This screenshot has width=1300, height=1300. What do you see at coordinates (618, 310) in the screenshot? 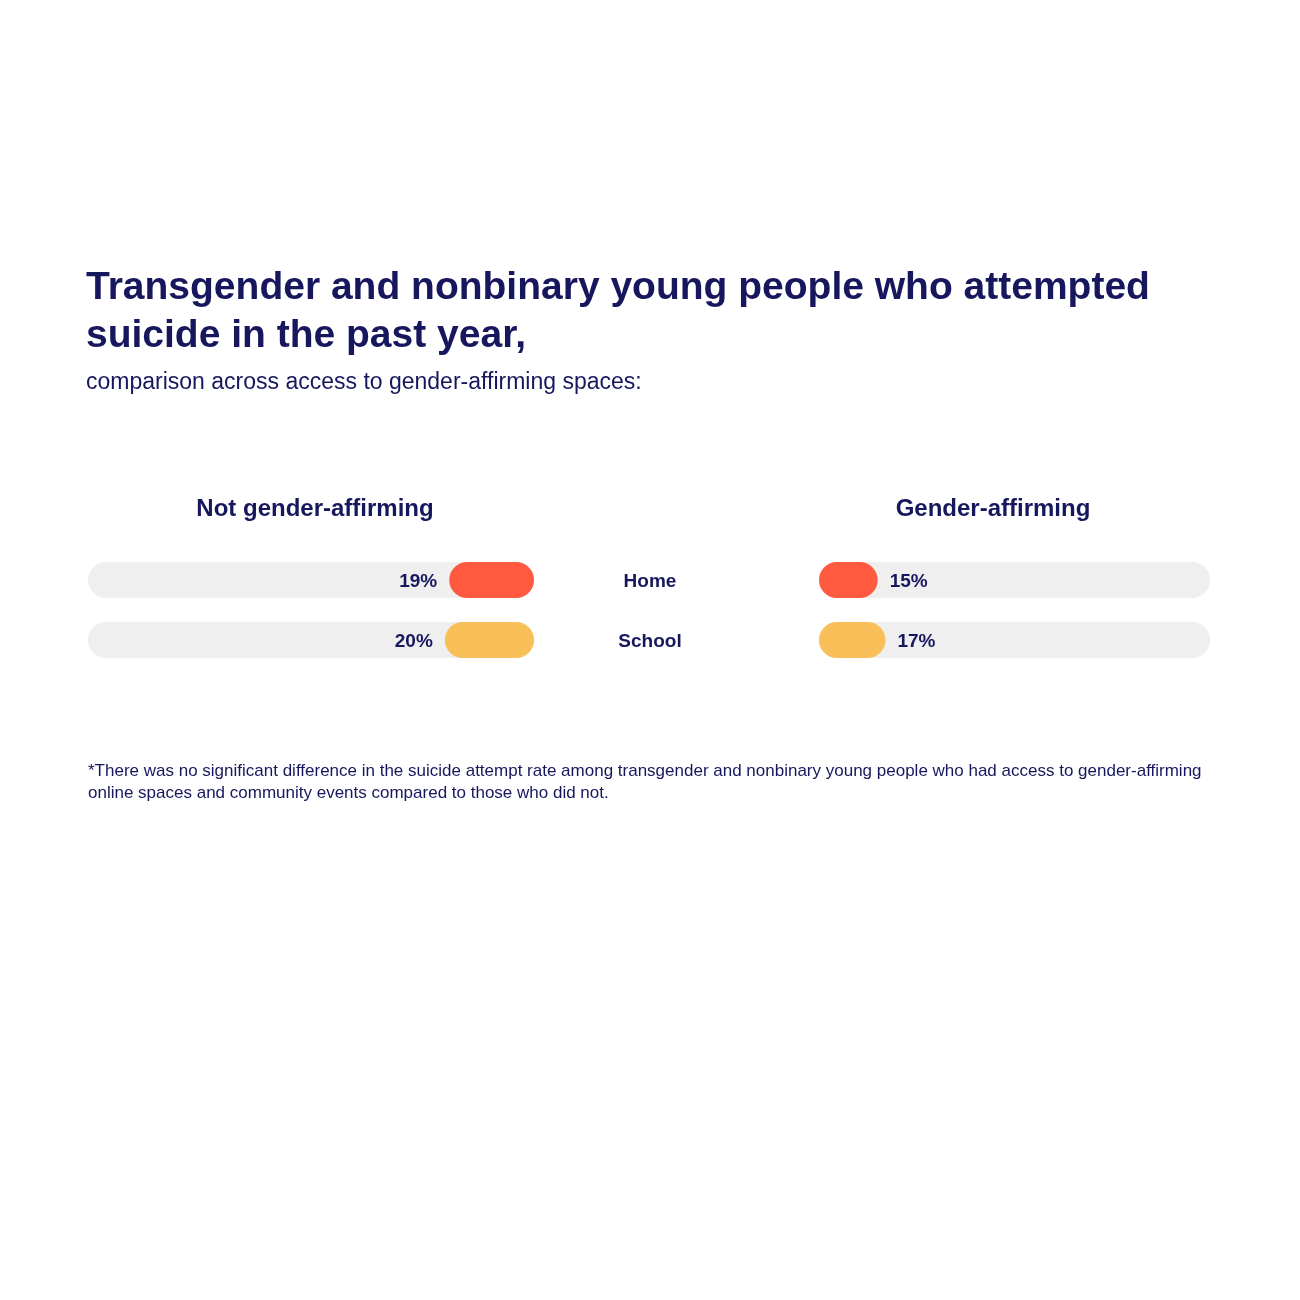
I see `text: Transgender and nonbinary young people who attempted suicide in the past year,` at bounding box center [618, 310].